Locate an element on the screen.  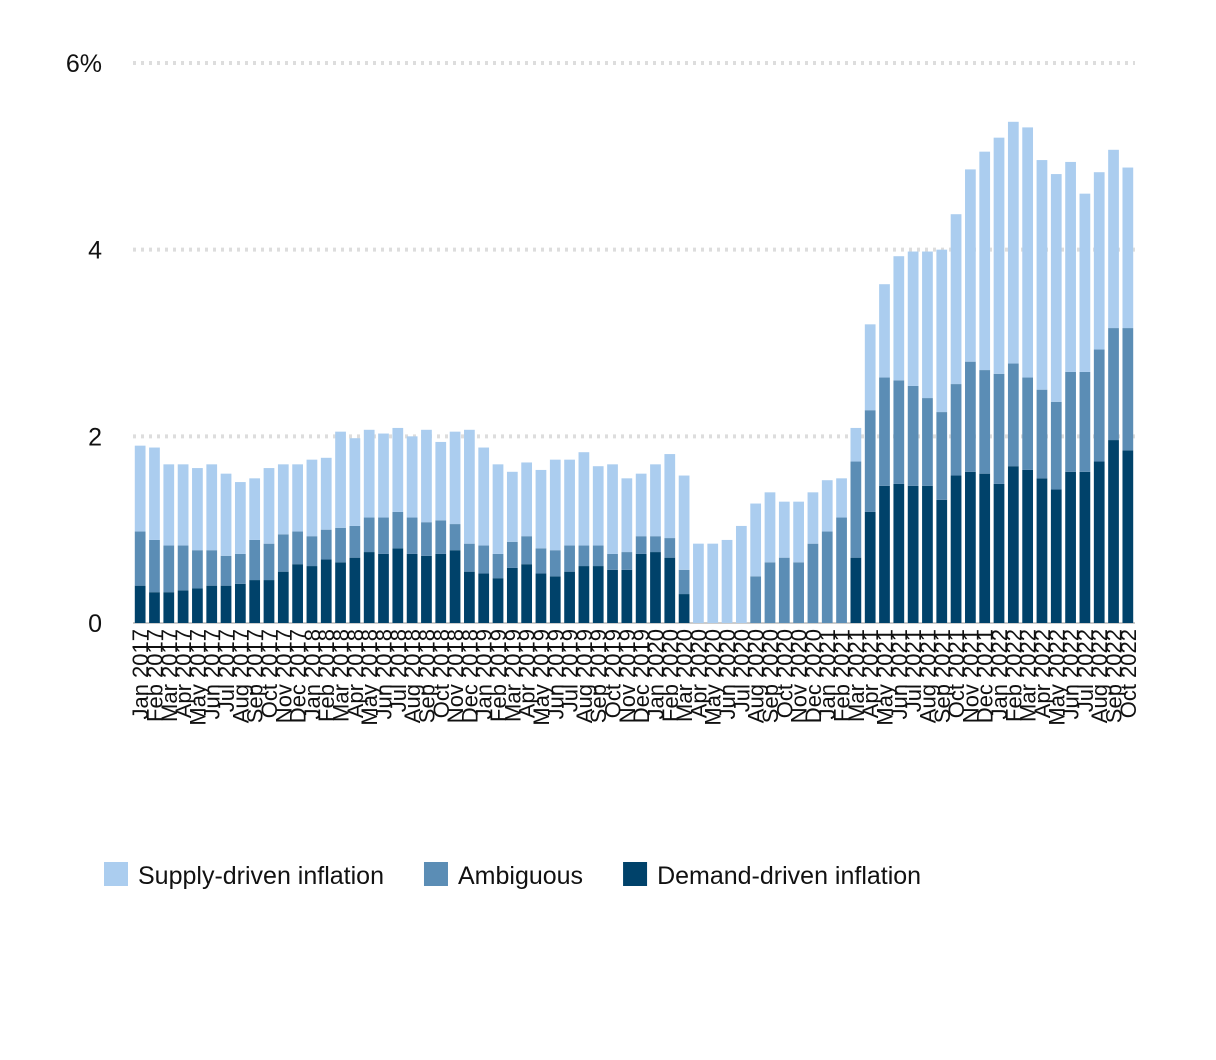
x-tick-label: Dec 2020 is located at coordinates (813, 676).